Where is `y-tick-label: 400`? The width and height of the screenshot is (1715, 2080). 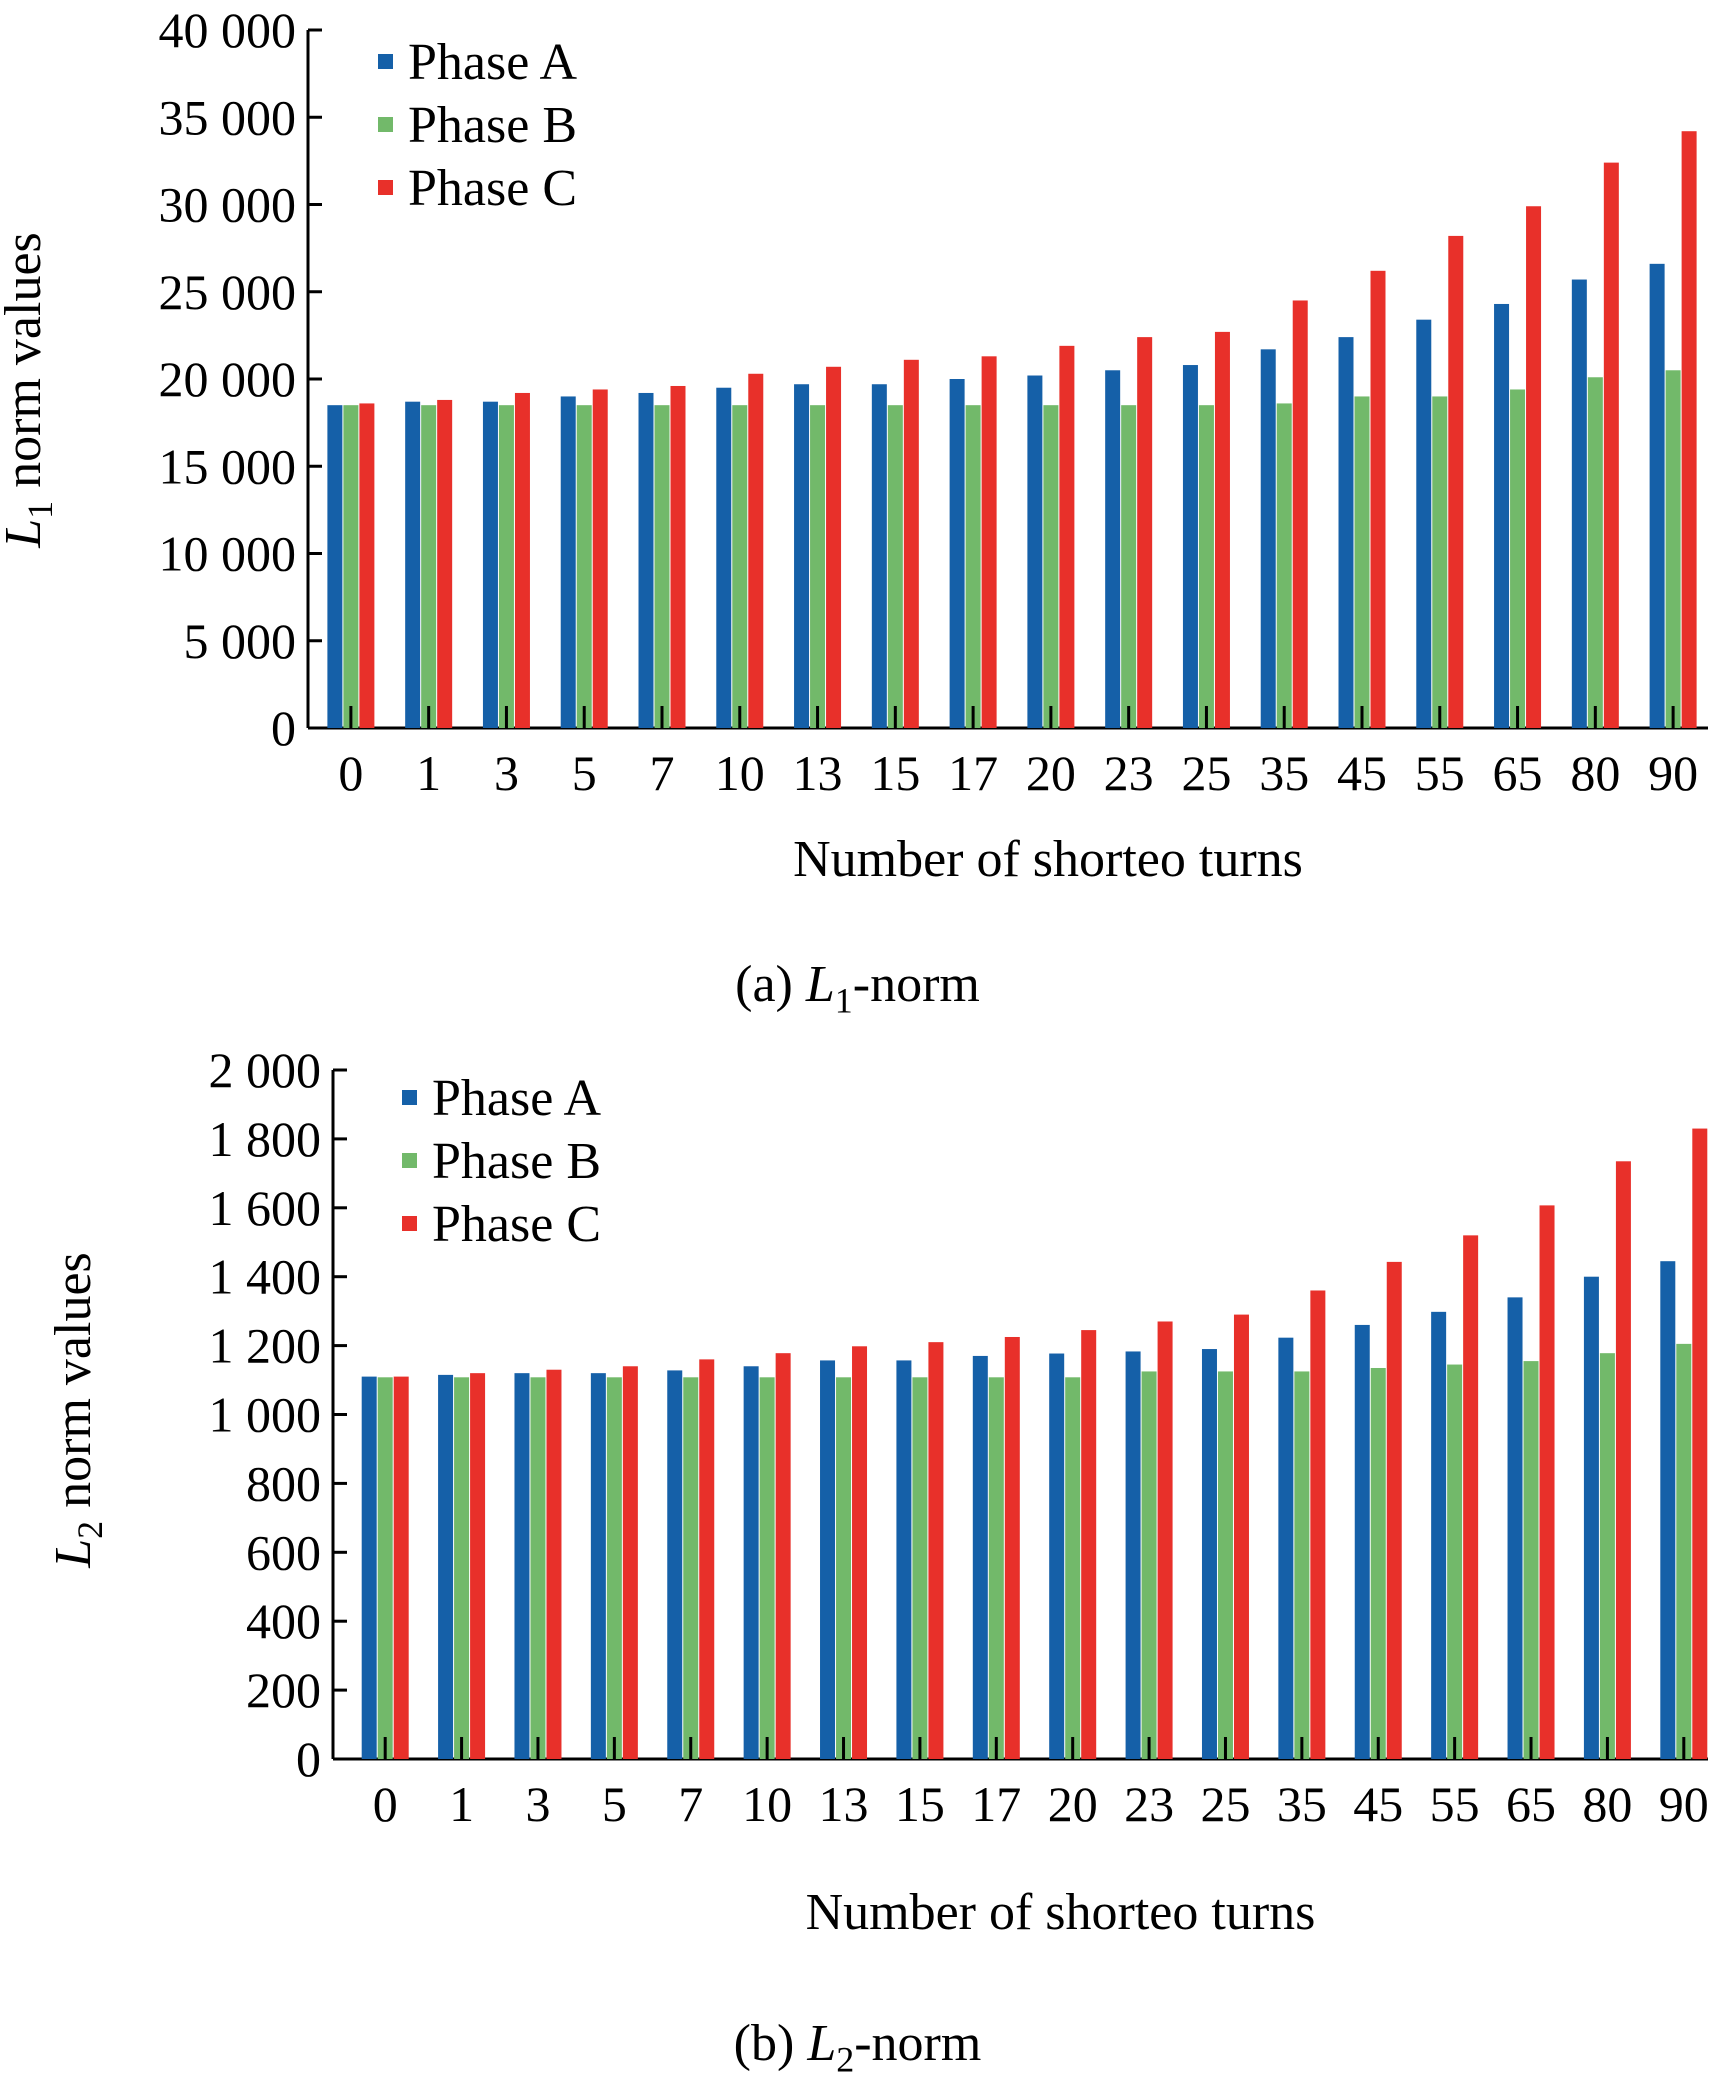
y-tick-label: 400 is located at coordinates (283, 1621).